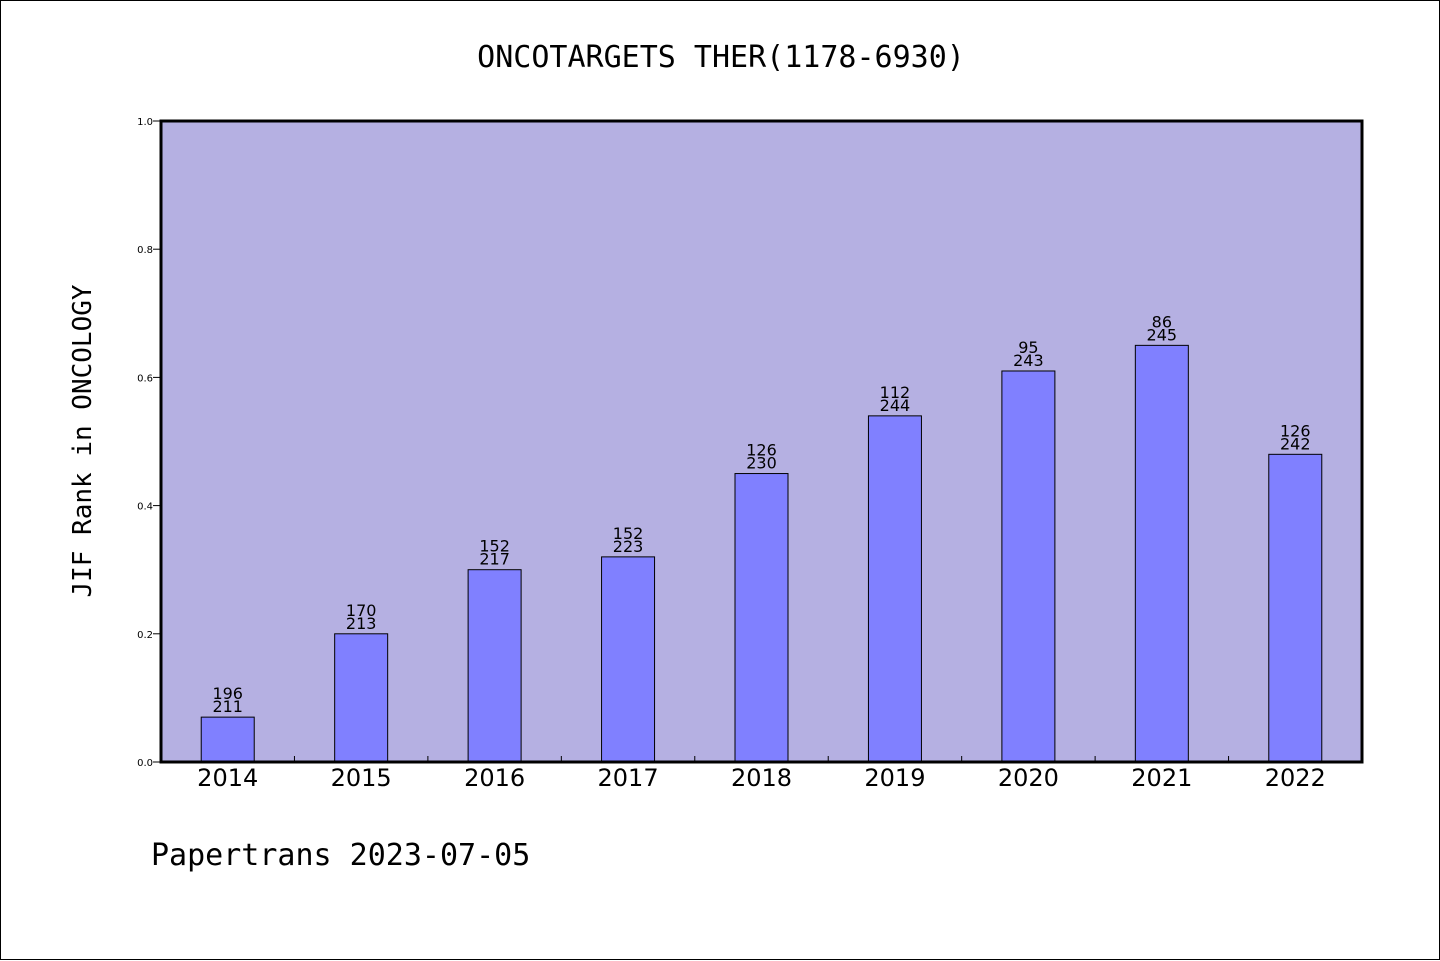 Image resolution: width=1440 pixels, height=961 pixels. Describe the element at coordinates (145, 378) in the screenshot. I see `y-tick-label: 0.6` at that location.